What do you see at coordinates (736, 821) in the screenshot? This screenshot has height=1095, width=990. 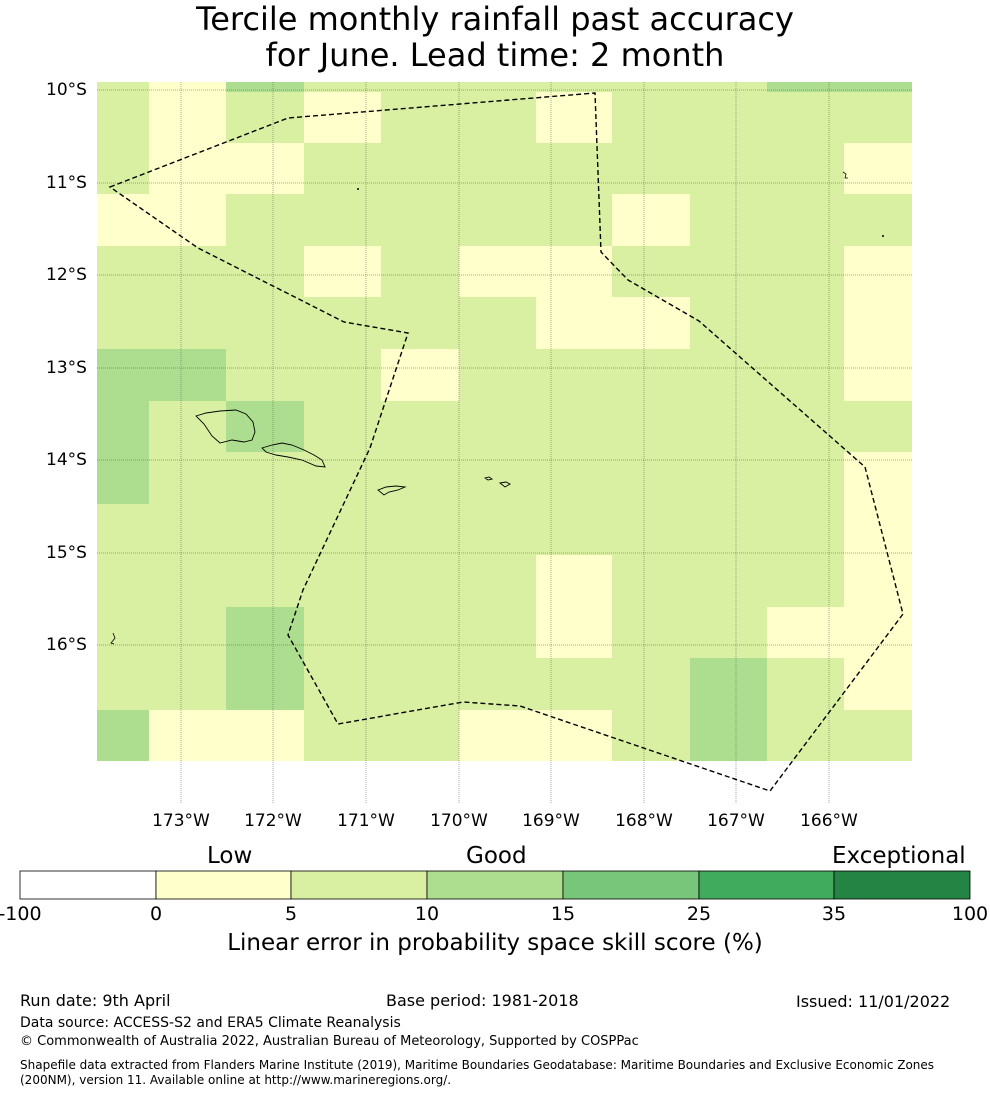 I see `longitude-label: 167°W` at bounding box center [736, 821].